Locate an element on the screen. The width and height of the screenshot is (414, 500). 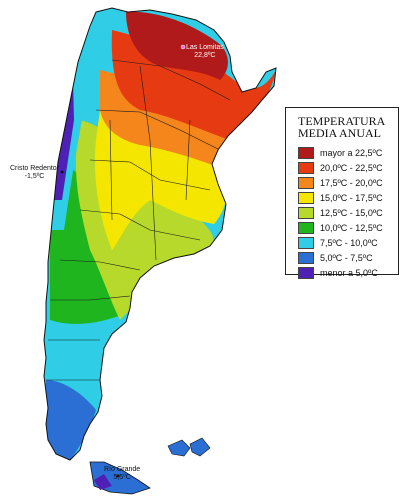
legend-label: 5,0ºC - 7,5ºC is located at coordinates (346, 257).